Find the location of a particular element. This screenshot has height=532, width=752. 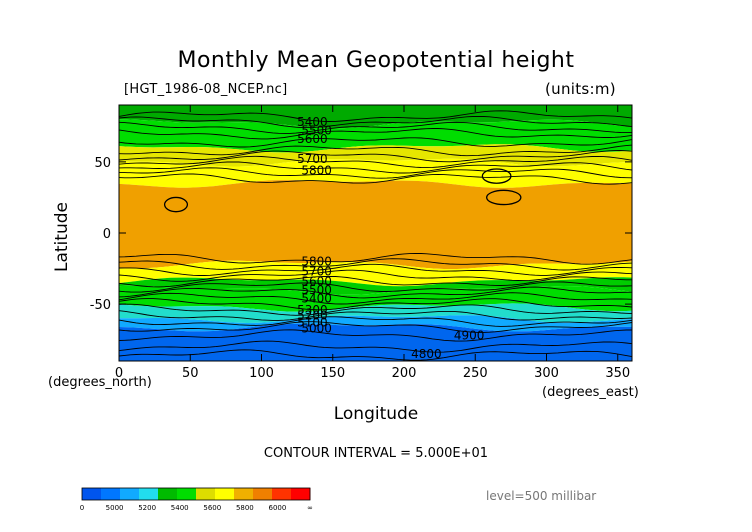

colorbar-label: ∞ is located at coordinates (310, 508).